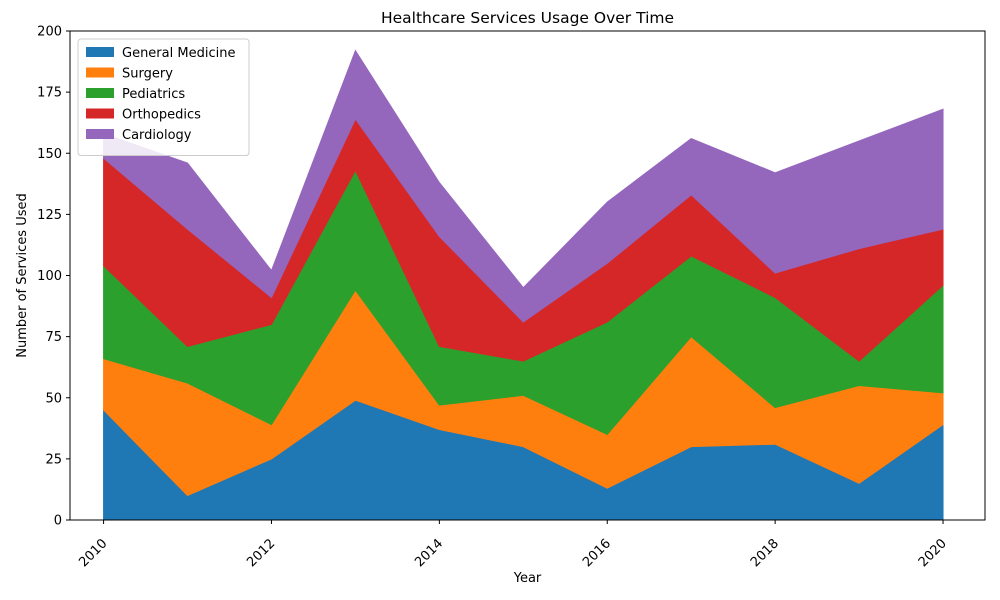  What do you see at coordinates (22, 275) in the screenshot?
I see `y-axis-title: Number of Services Used` at bounding box center [22, 275].